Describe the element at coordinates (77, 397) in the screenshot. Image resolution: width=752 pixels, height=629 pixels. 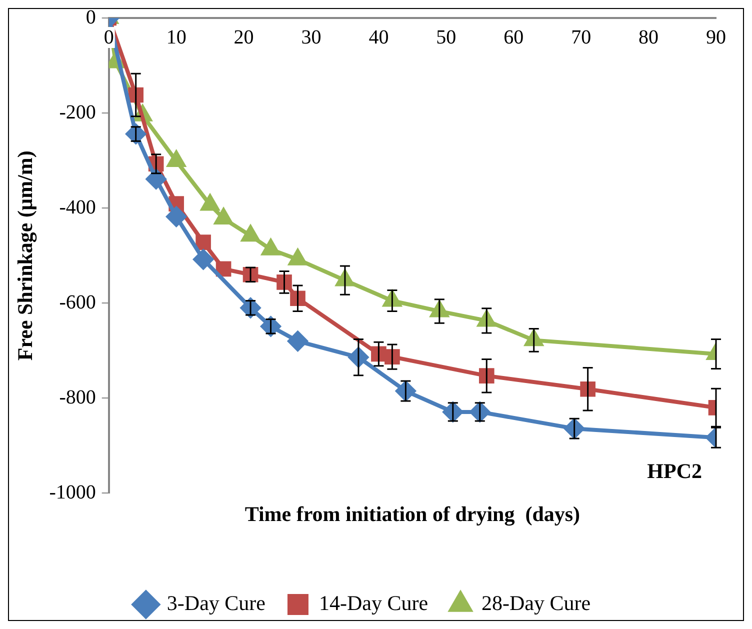
I see `y-tick-label: -800` at that location.